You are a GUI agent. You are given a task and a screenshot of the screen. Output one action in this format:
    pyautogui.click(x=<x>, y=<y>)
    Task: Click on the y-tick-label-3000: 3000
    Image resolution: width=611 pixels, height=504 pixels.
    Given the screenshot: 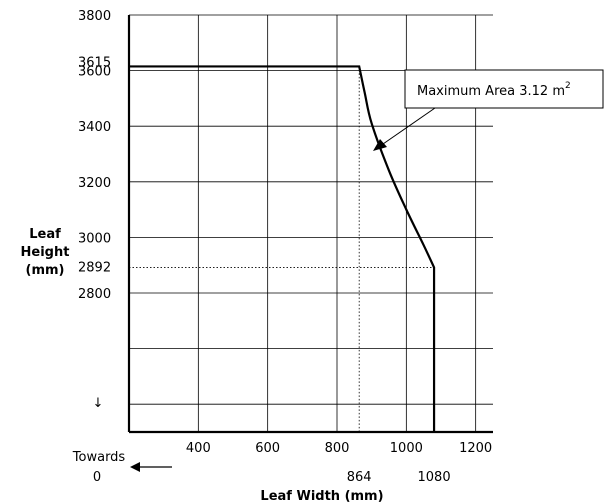 What is the action you would take?
    pyautogui.click(x=94, y=238)
    